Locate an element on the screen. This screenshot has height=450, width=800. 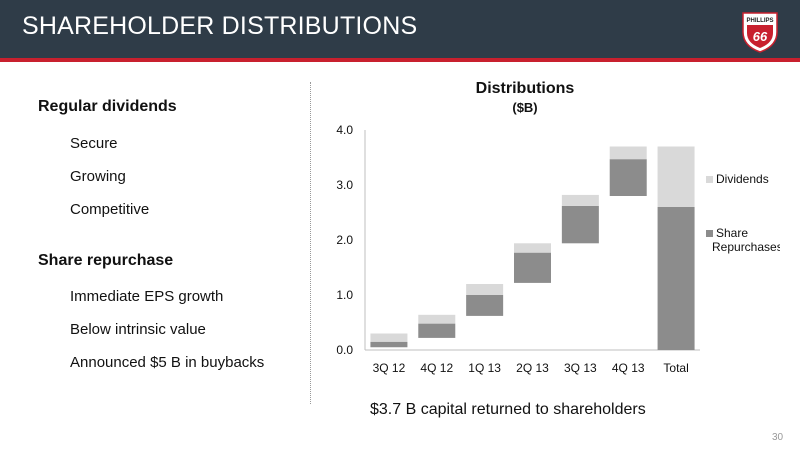
list-item: Announced $5 B in buybacks is located at coordinates (167, 362).